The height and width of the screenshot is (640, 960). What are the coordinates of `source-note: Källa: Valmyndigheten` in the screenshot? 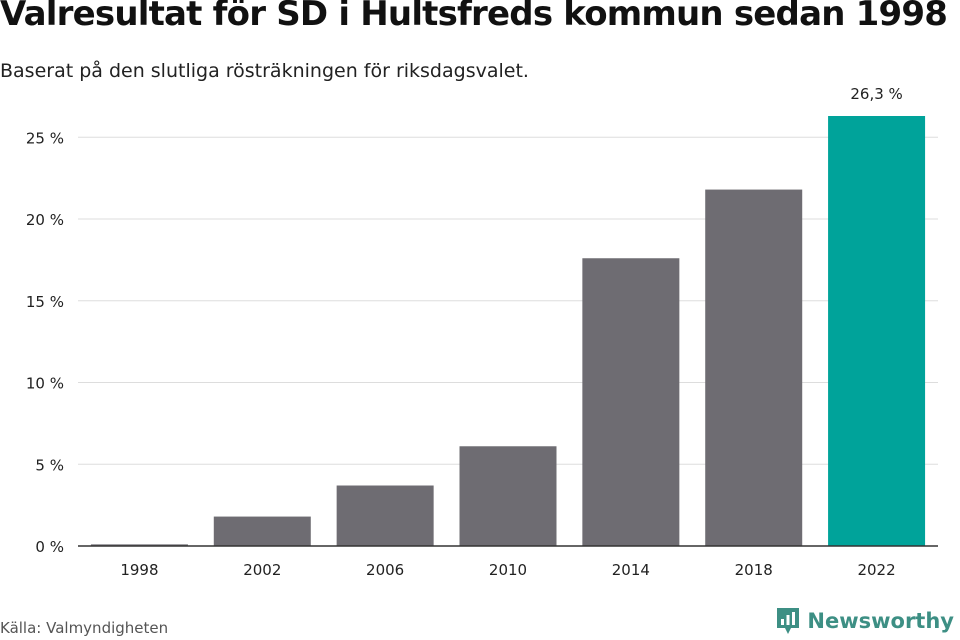 It's located at (84, 628).